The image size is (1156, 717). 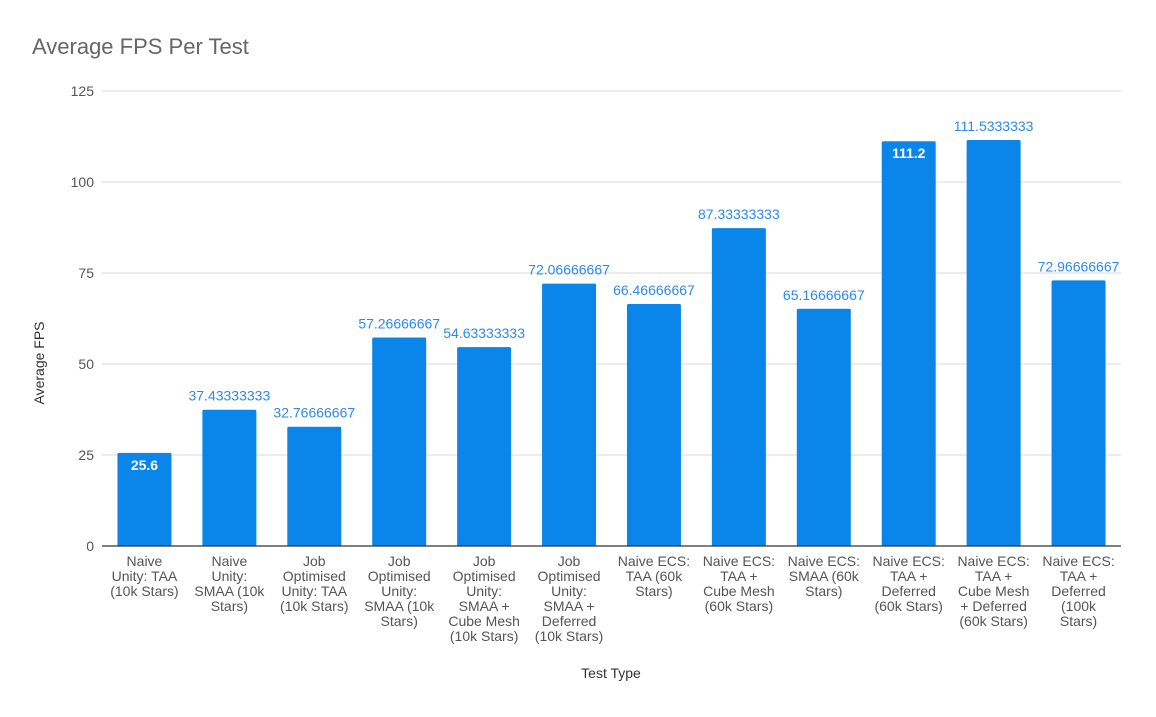 What do you see at coordinates (909, 153) in the screenshot?
I see `data-label: 111.2` at bounding box center [909, 153].